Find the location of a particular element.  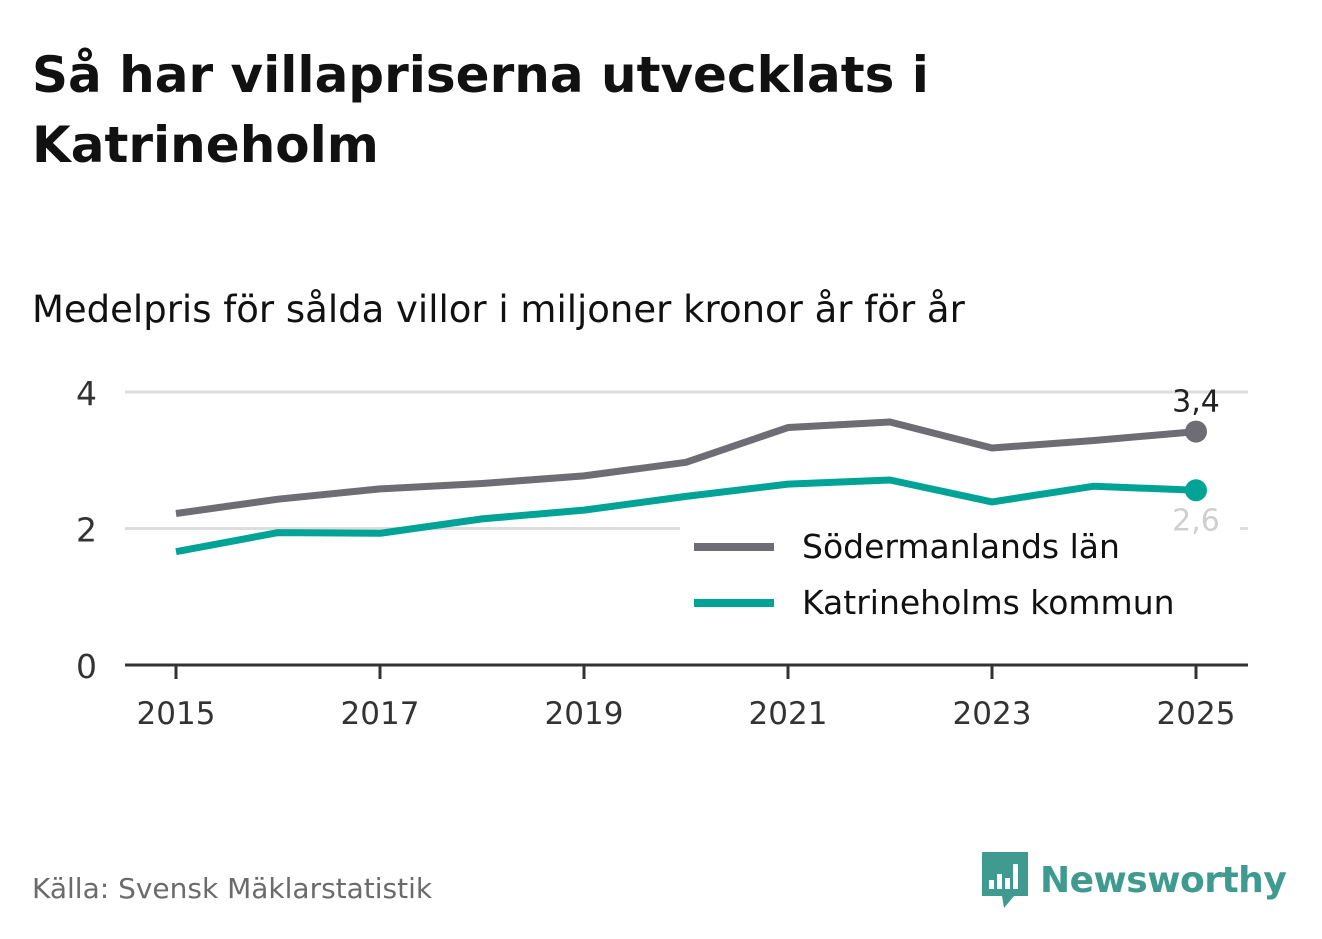

x-tick-label: 2023 is located at coordinates (992, 714).